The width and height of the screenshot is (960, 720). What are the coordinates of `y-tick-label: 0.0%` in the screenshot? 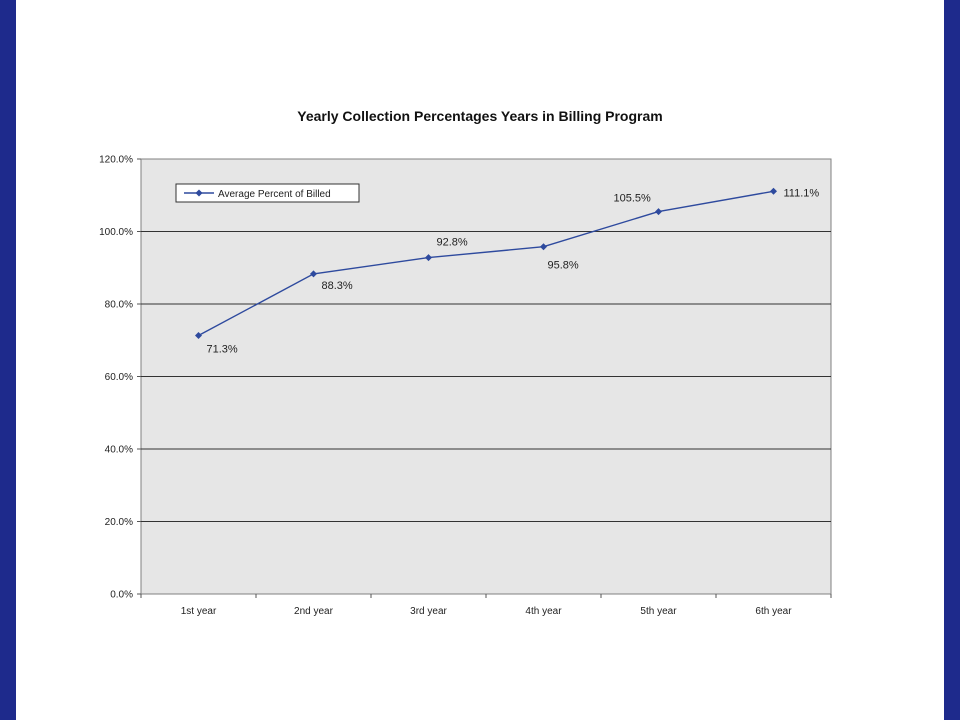 It's located at (121, 595).